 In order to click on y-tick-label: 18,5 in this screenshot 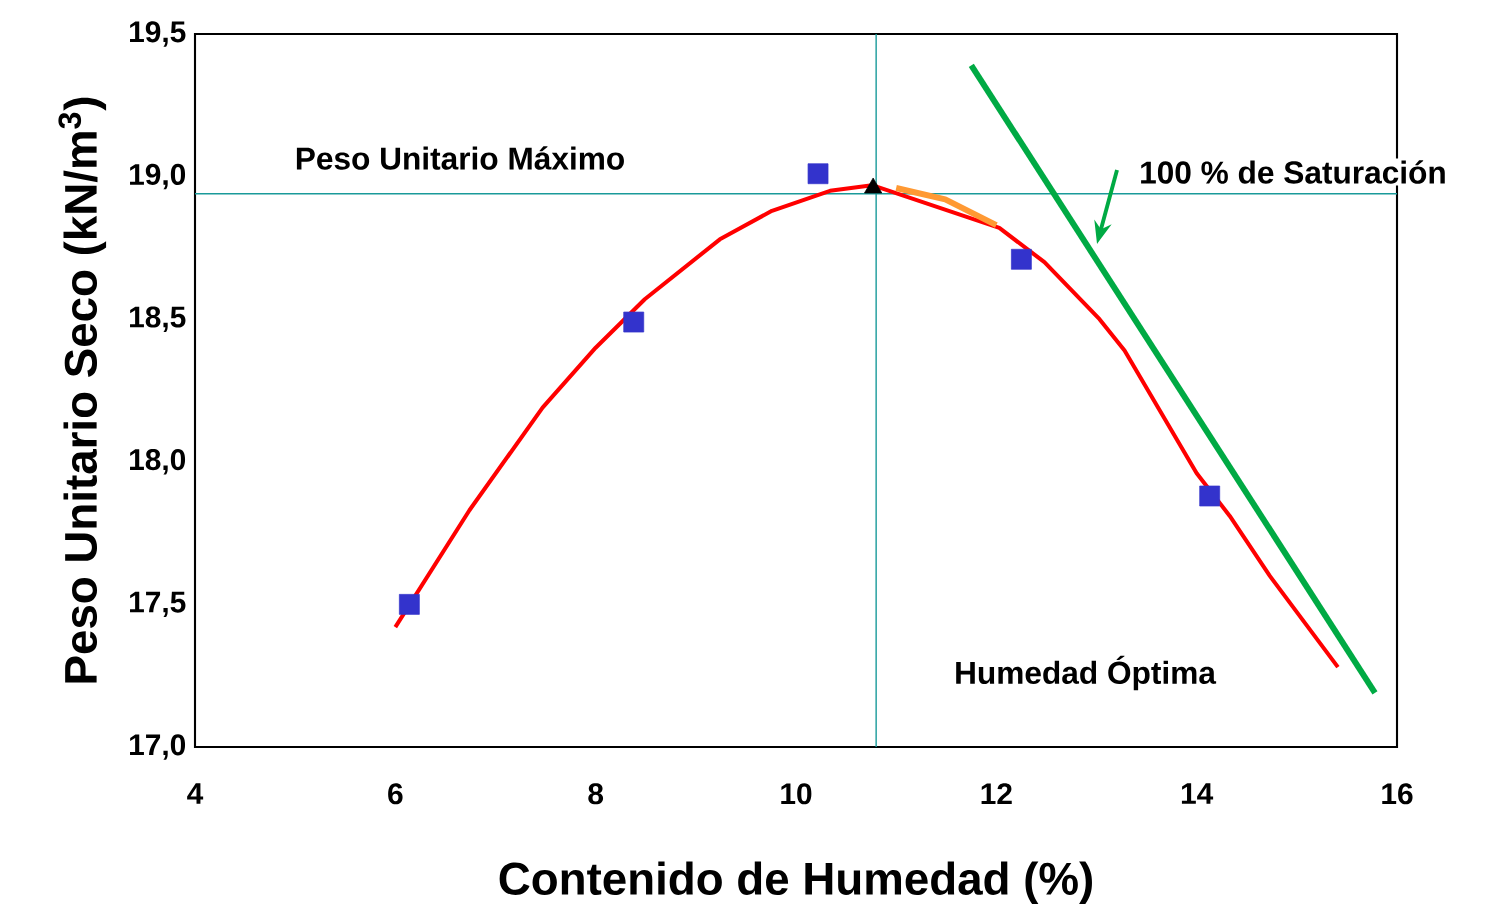, I will do `click(158, 319)`.